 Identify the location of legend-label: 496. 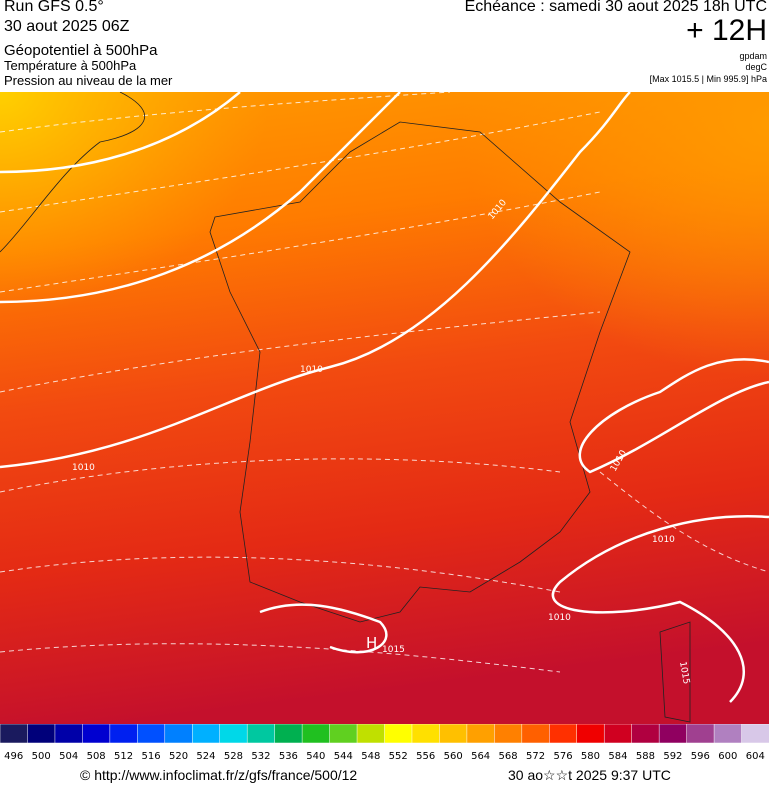
(13, 756).